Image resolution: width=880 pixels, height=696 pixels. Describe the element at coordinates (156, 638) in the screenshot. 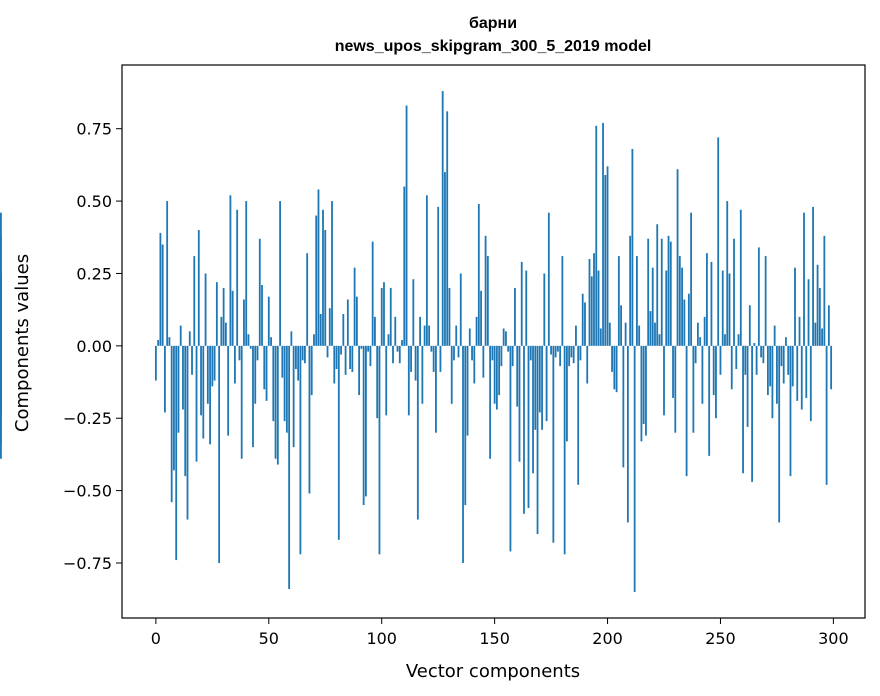

I see `x-tick-label: 0` at that location.